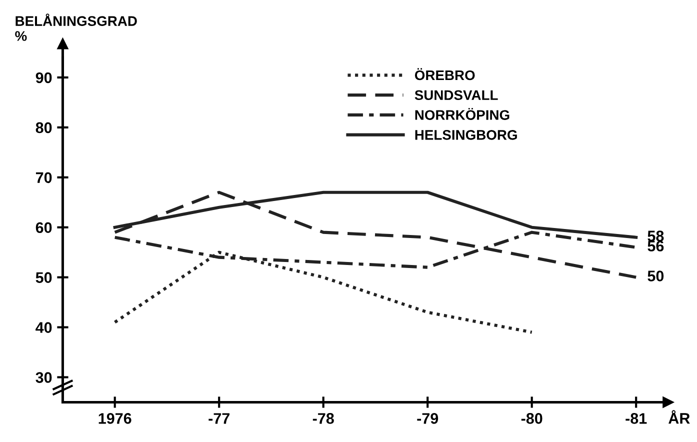 Image resolution: width=697 pixels, height=442 pixels. I want to click on y-tick-label: 30, so click(44, 377).